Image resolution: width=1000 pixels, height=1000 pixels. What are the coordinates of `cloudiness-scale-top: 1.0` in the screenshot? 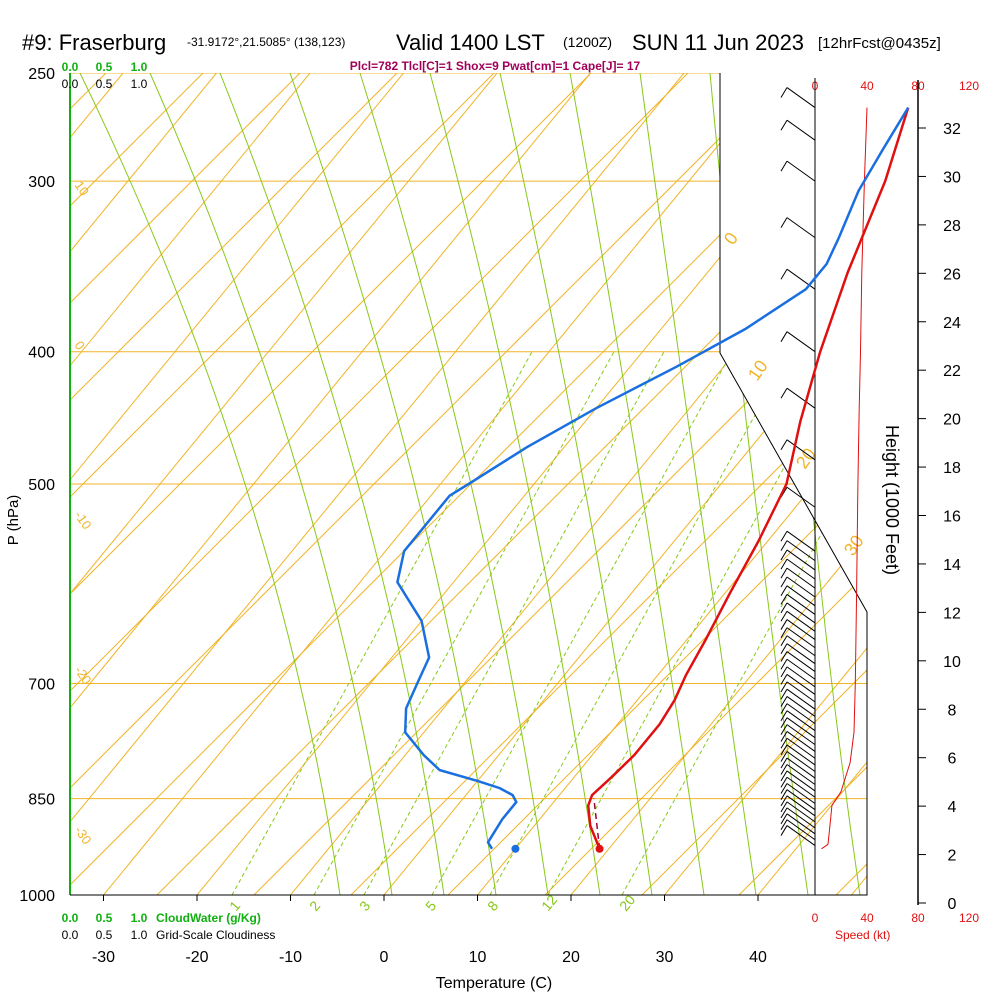 It's located at (139, 84).